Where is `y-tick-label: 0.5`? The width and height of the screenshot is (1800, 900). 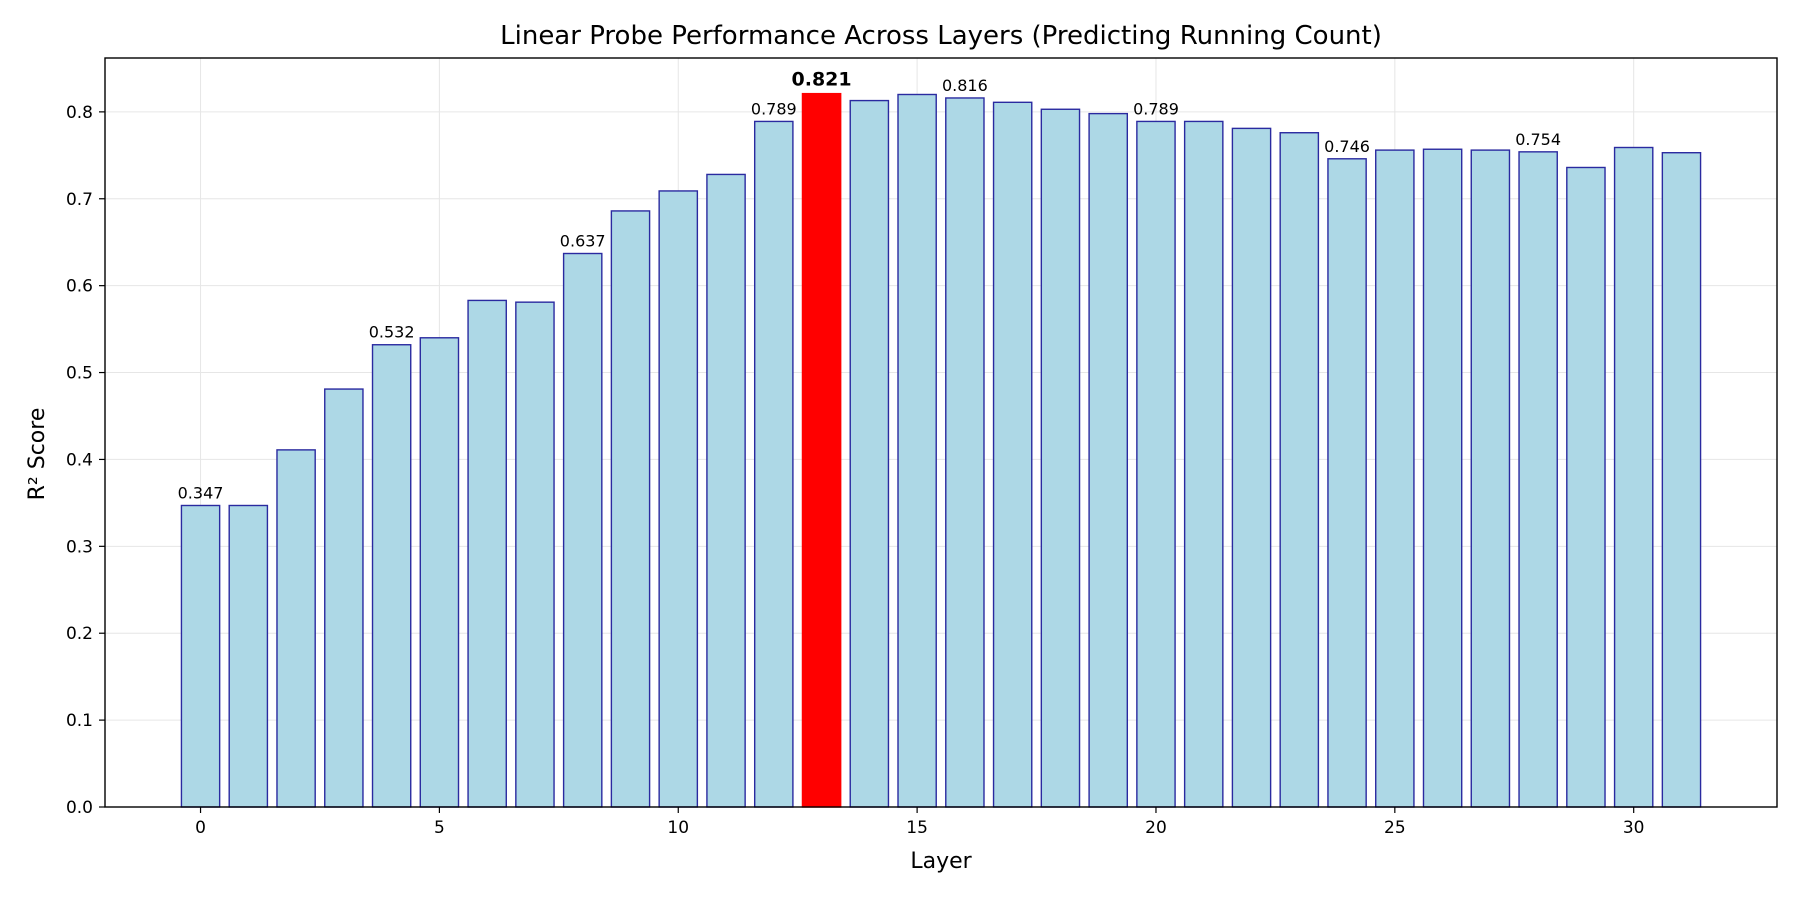 y-tick-label: 0.5 is located at coordinates (79, 374).